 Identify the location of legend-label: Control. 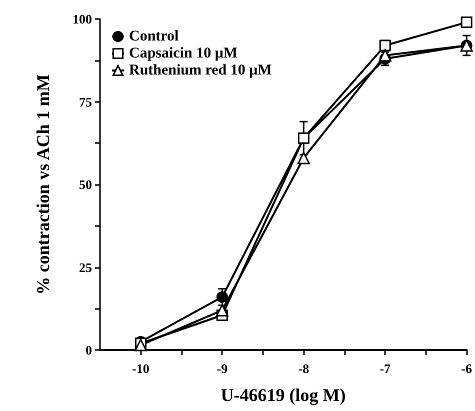
(154, 36).